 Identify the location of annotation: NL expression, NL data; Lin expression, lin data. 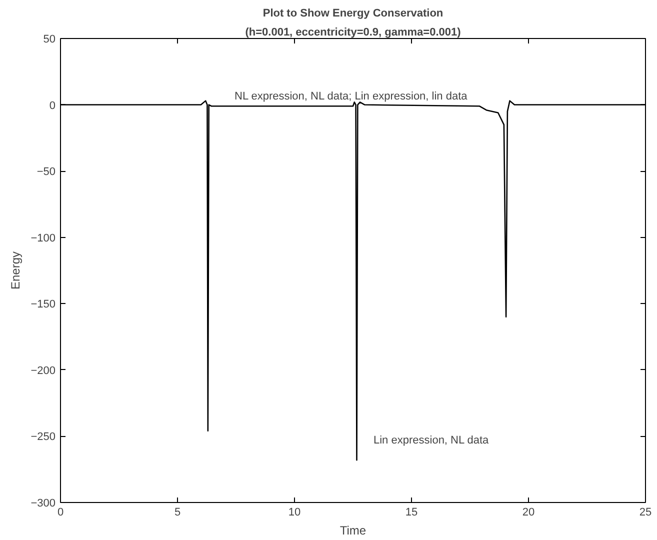
(351, 96).